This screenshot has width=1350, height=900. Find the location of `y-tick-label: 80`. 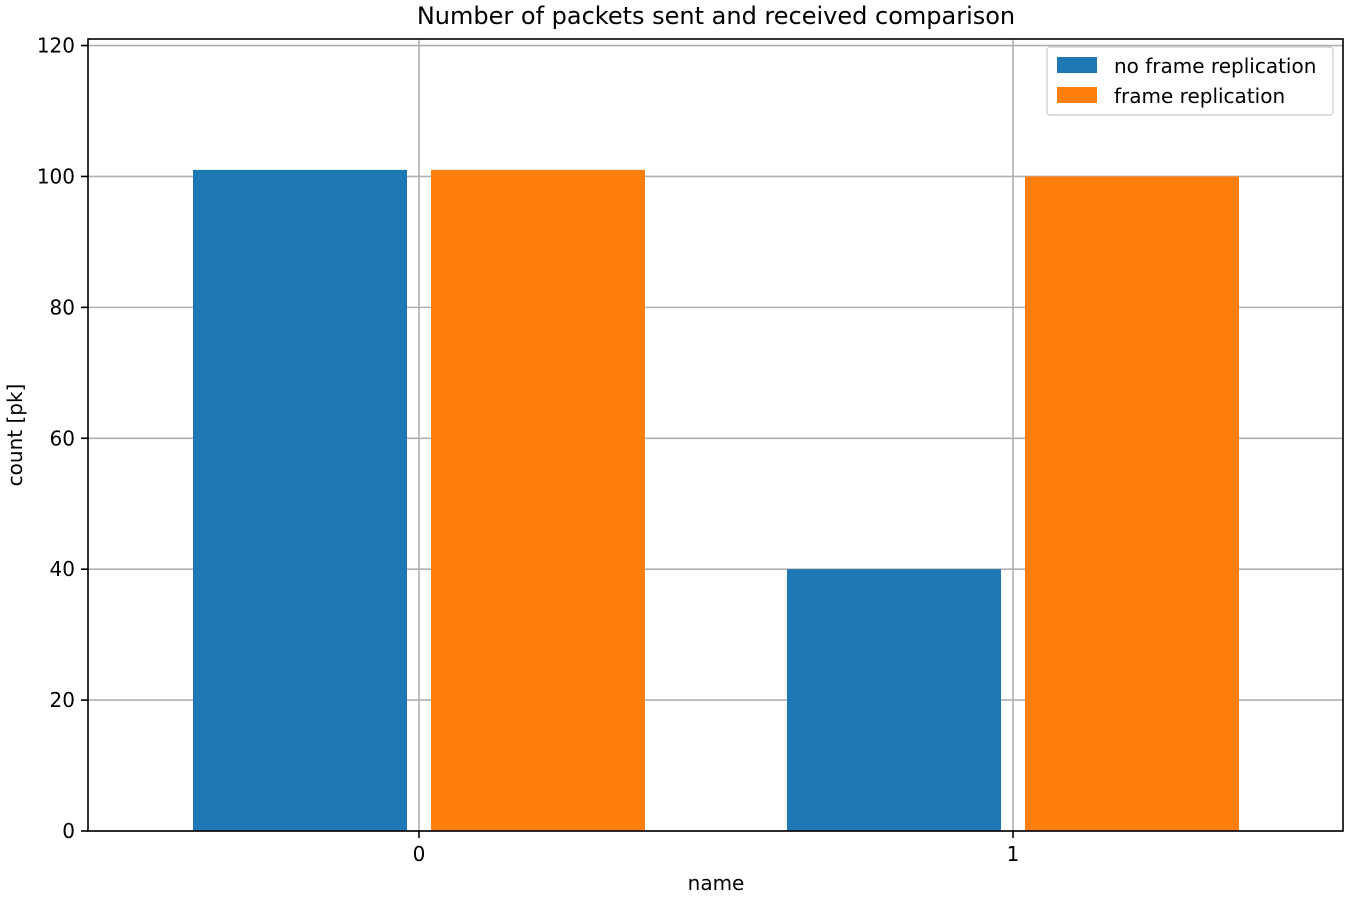

y-tick-label: 80 is located at coordinates (62, 307).